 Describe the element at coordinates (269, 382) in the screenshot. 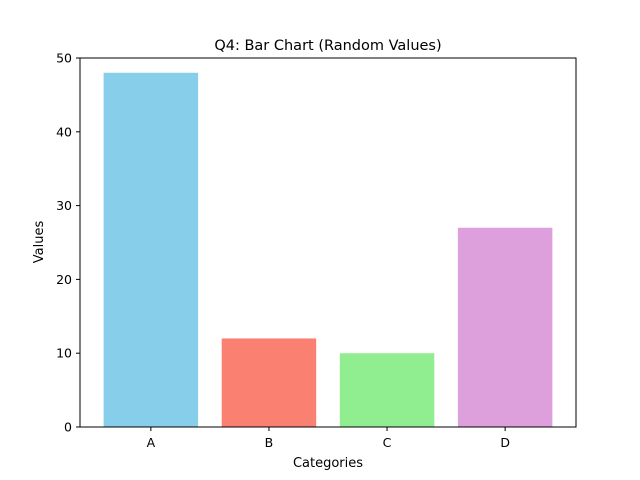

I see `bar-b` at that location.